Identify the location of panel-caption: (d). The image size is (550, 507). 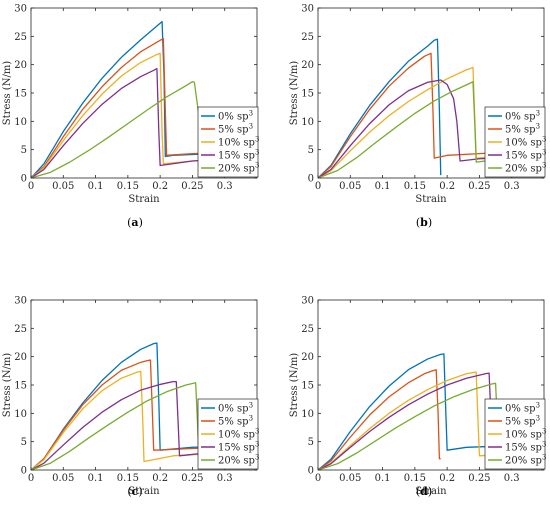
(424, 491).